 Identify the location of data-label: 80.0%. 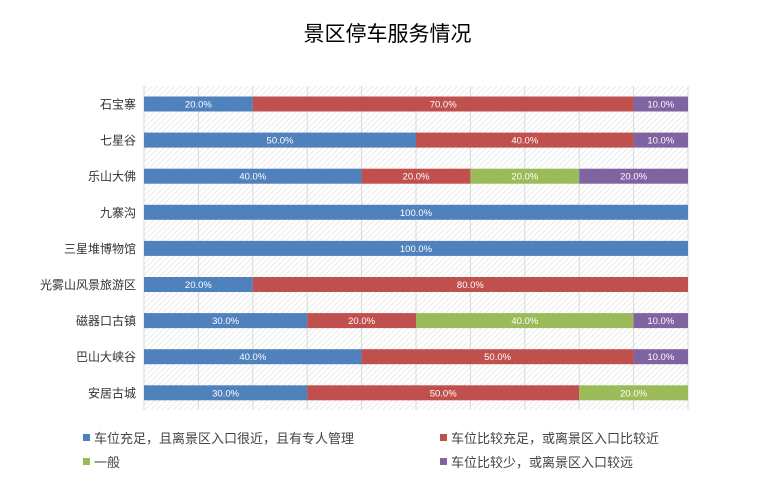
(470, 285).